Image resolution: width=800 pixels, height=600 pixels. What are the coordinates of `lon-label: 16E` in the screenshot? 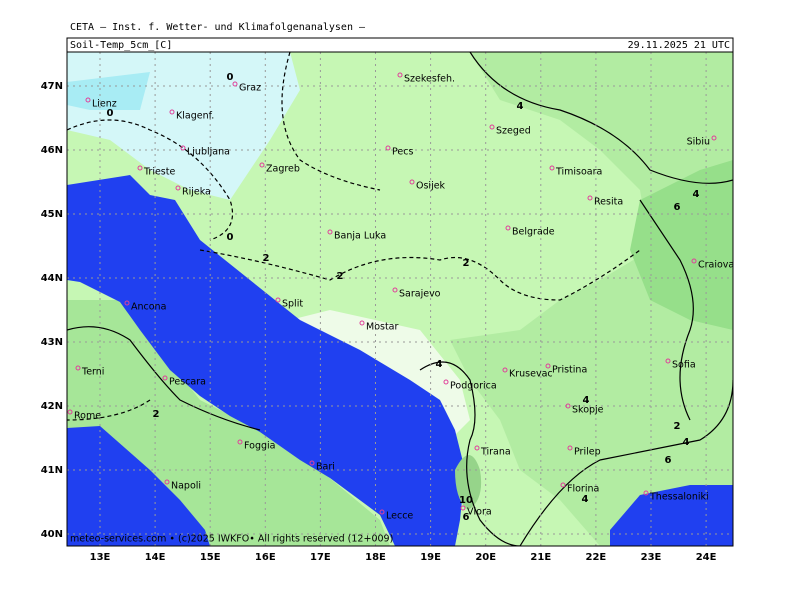 It's located at (265, 557).